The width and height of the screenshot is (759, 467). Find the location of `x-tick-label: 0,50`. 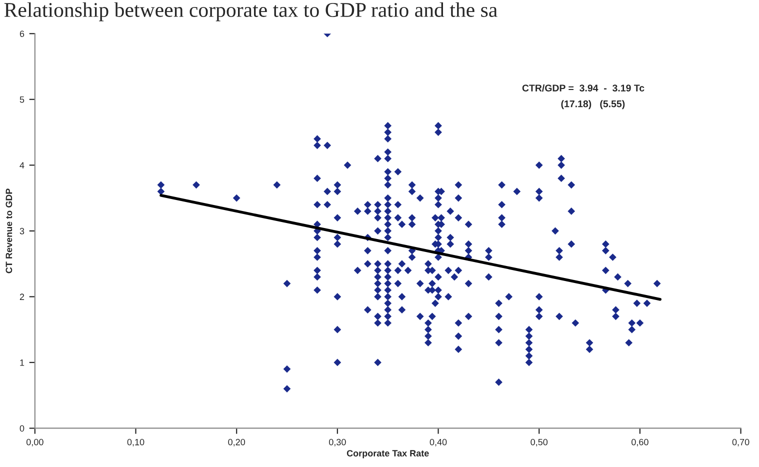

x-tick-label: 0,50 is located at coordinates (539, 442).